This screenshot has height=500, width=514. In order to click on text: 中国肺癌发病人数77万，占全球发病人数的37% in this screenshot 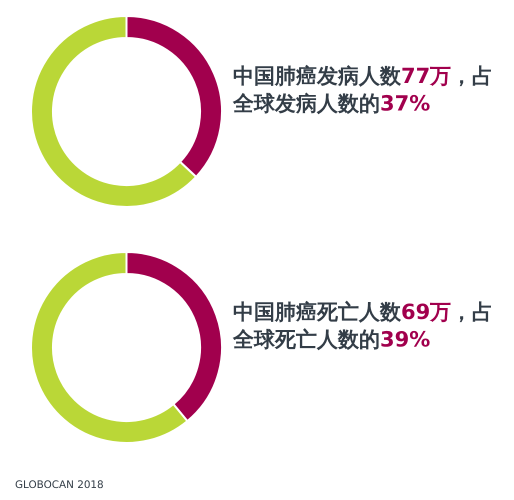, I will do `click(363, 90)`.